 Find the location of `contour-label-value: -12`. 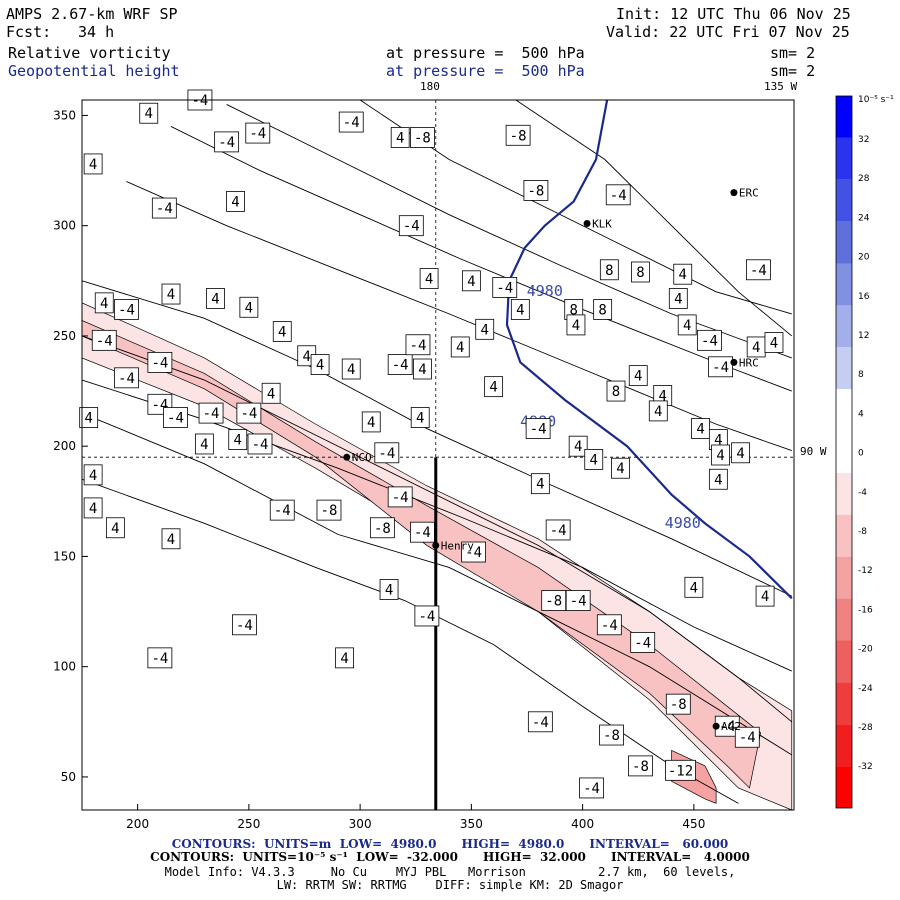

contour-label-value: -12 is located at coordinates (680, 771).